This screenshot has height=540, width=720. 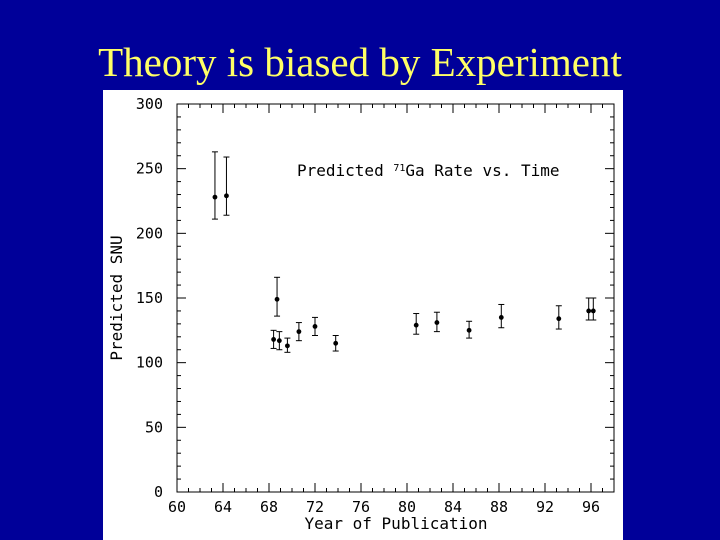 What do you see at coordinates (154, 427) in the screenshot?
I see `y-tick-label: 50` at bounding box center [154, 427].